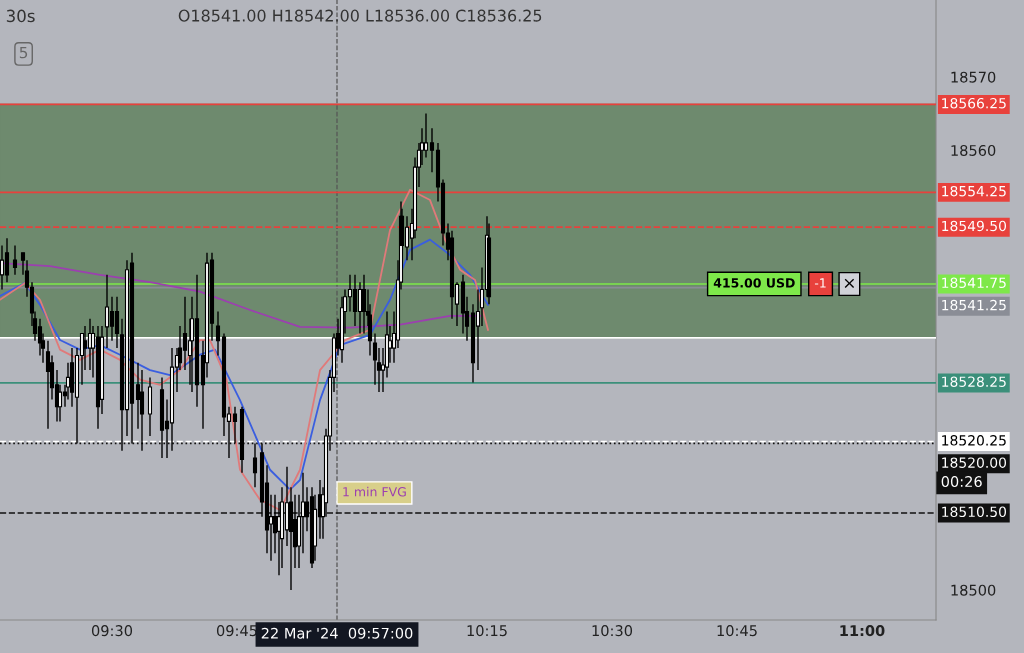 The height and width of the screenshot is (653, 1024). Describe the element at coordinates (374, 491) in the screenshot. I see `annotation: 1 min FVG` at that location.